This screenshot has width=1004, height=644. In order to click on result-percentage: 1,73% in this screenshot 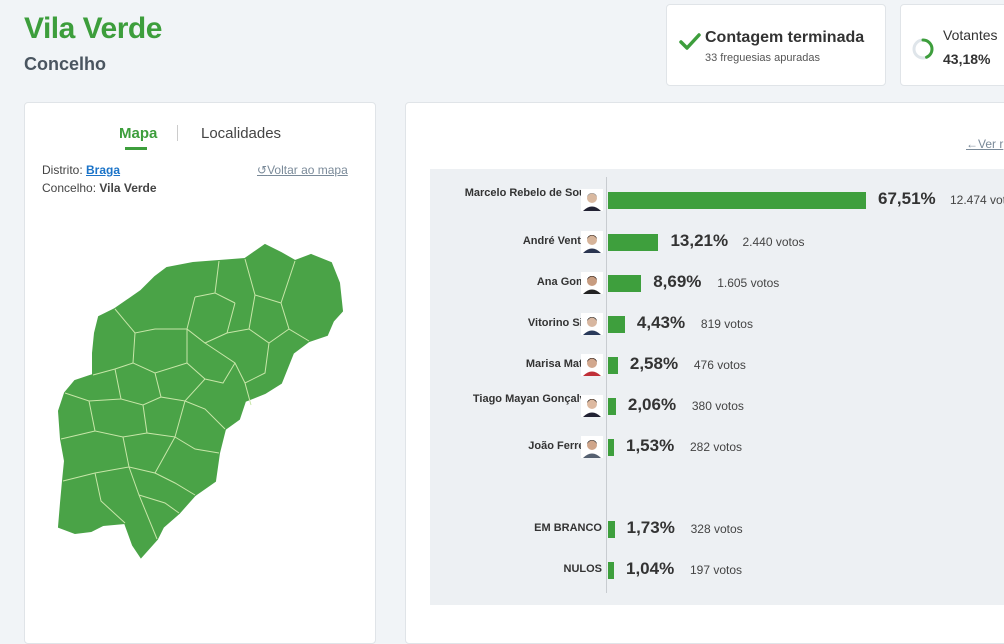, I will do `click(650, 527)`.